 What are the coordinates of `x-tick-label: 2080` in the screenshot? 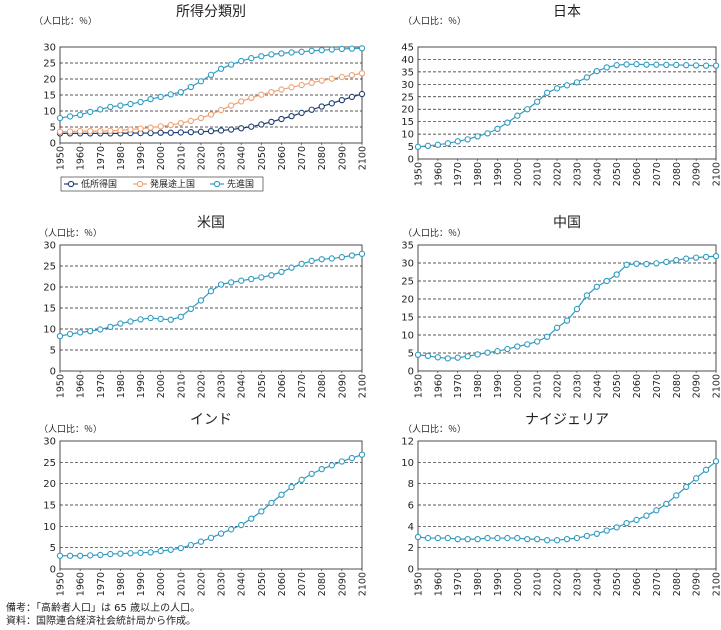 It's located at (677, 174).